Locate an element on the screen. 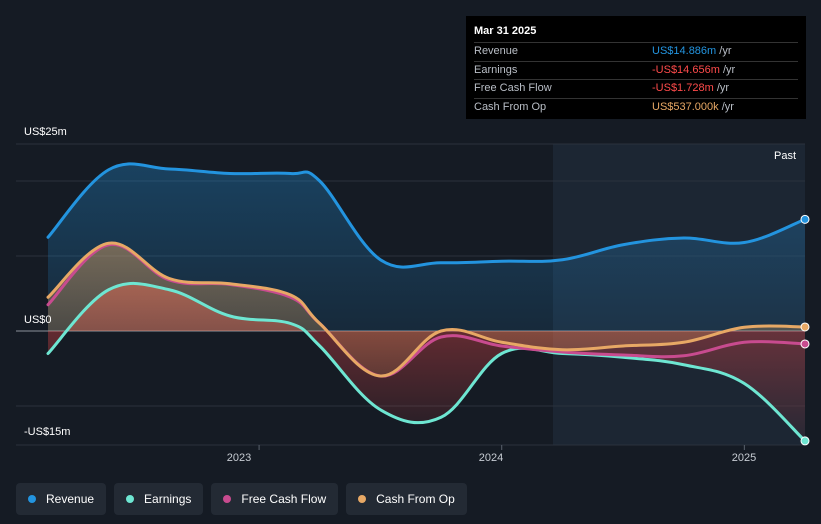  tooltip-value: US$14.886m /yr is located at coordinates (692, 52).